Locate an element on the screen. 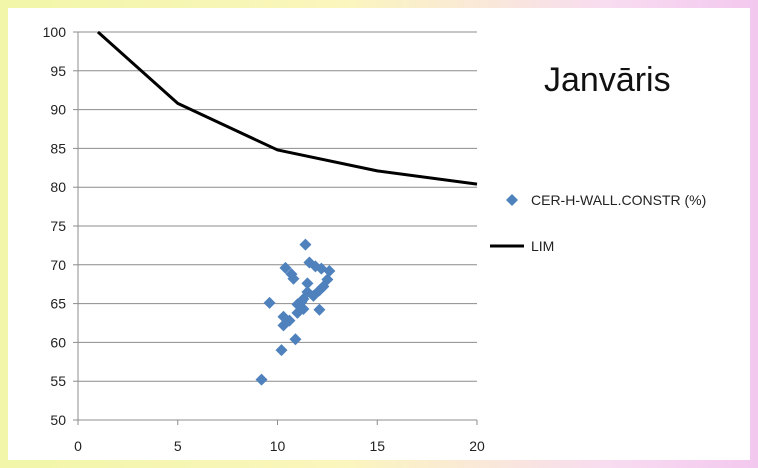 The image size is (758, 468). x-tick-labels: 0 5 10 15 20 is located at coordinates (279, 446).